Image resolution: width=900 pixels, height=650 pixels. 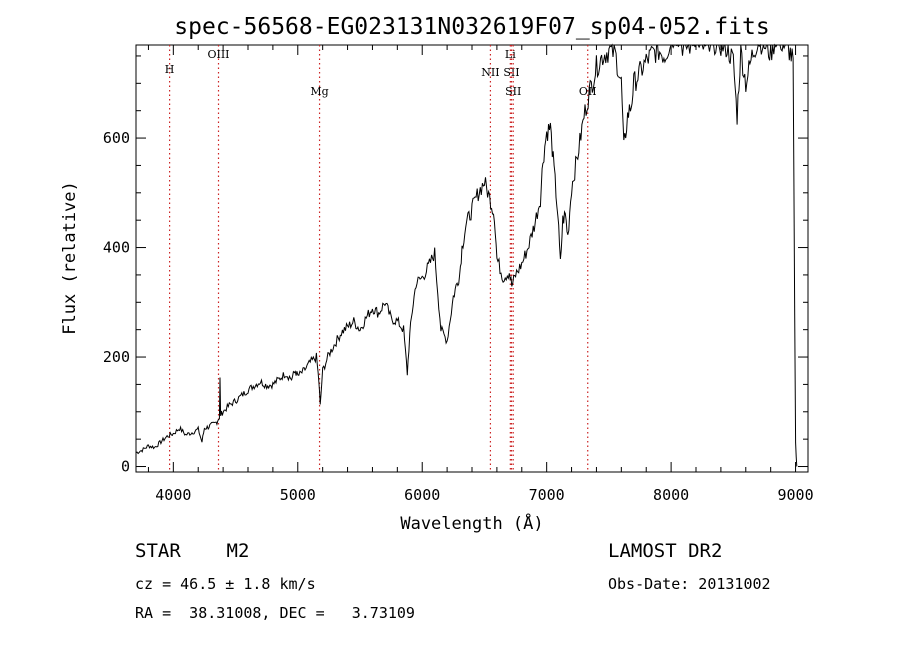 What do you see at coordinates (689, 584) in the screenshot?
I see `obs-date-text: Obs-Date: 20131002` at bounding box center [689, 584].